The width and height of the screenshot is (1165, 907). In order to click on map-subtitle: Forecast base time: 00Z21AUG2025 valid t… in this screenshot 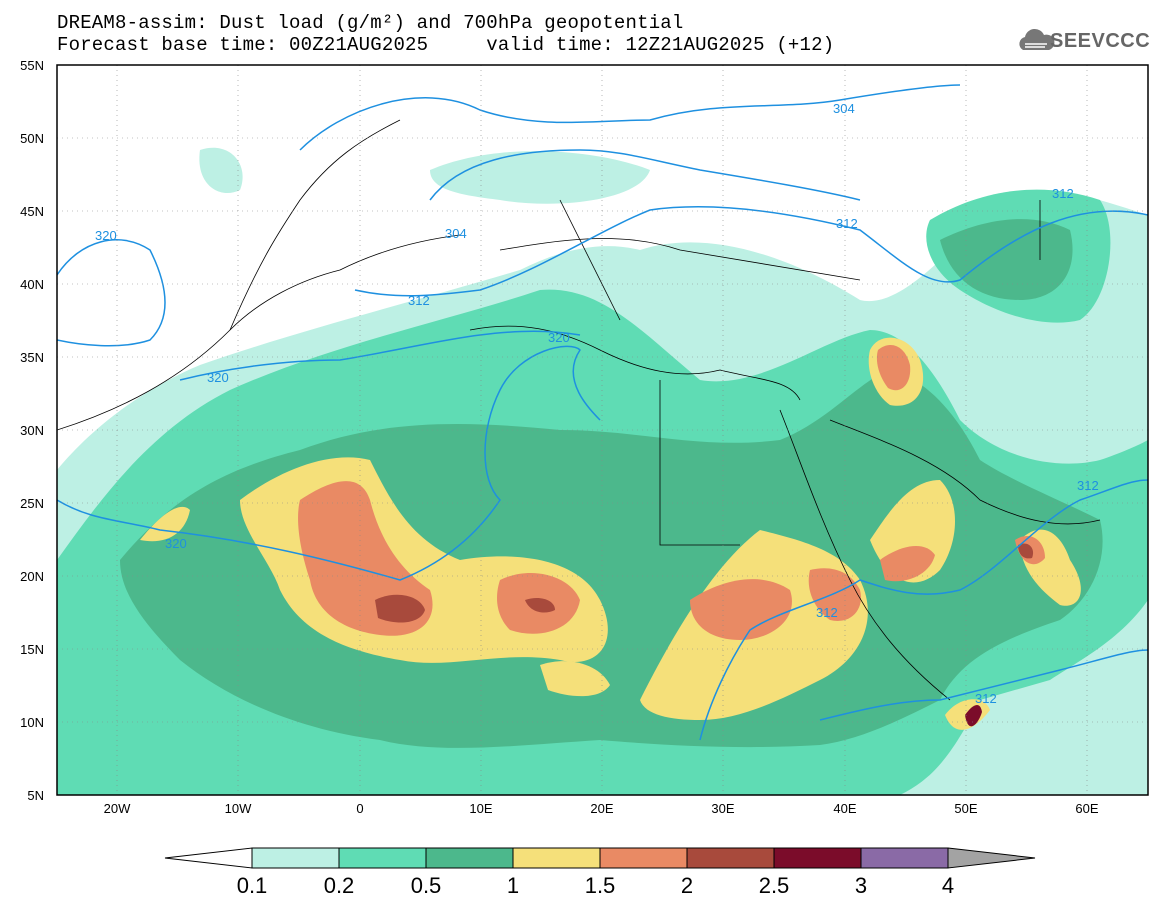, I will do `click(446, 45)`.